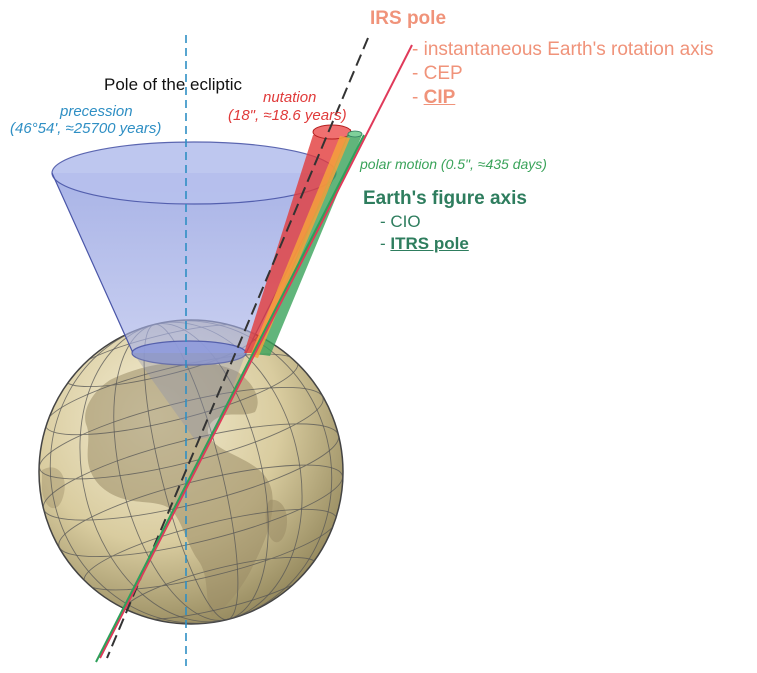 Image resolution: width=757 pixels, height=673 pixels. Describe the element at coordinates (408, 18) in the screenshot. I see `irs-pole-heading: IRS pole` at that location.